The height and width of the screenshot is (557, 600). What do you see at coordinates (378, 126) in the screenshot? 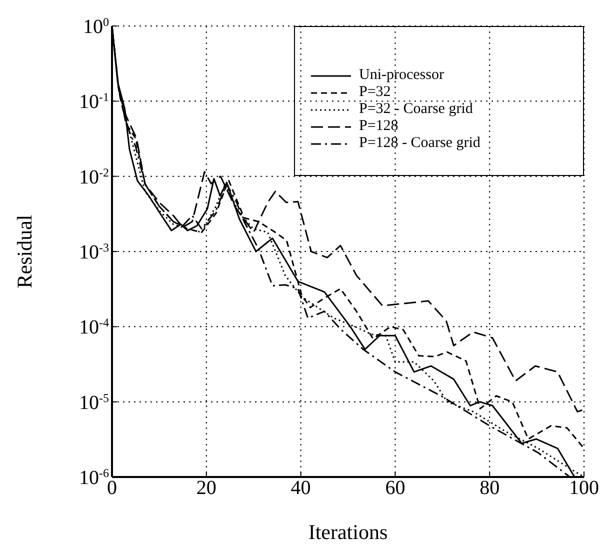
I see `legend-label: P=128` at bounding box center [378, 126].